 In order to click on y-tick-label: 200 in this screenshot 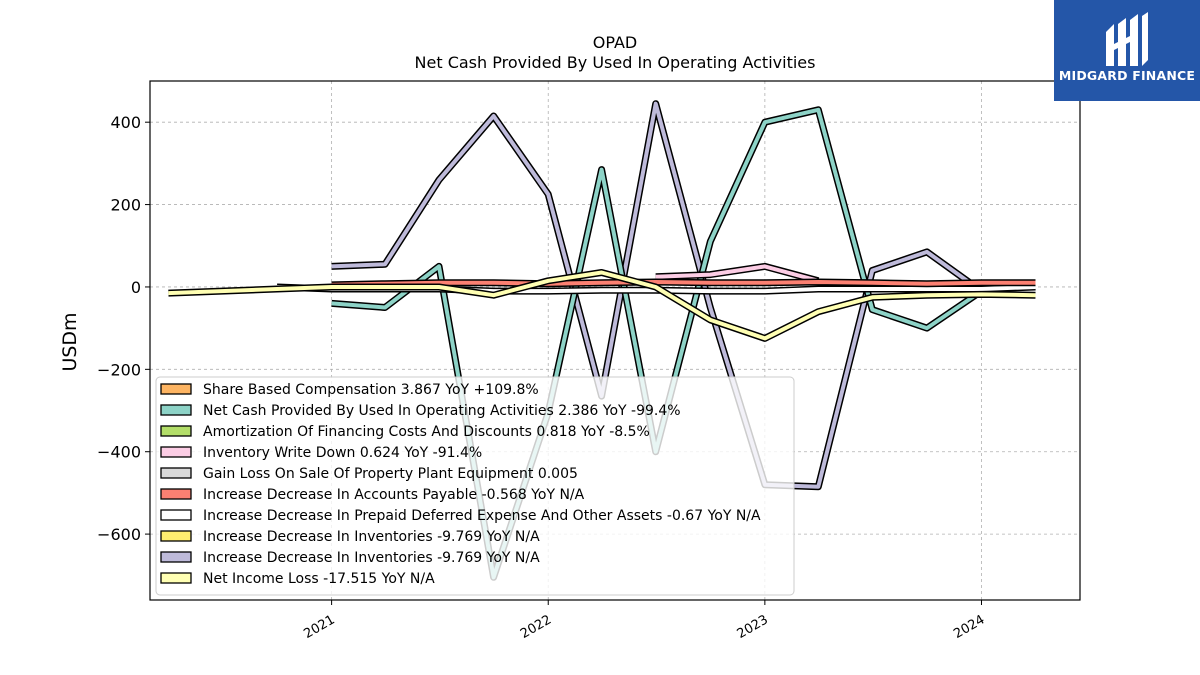, I will do `click(125, 205)`.